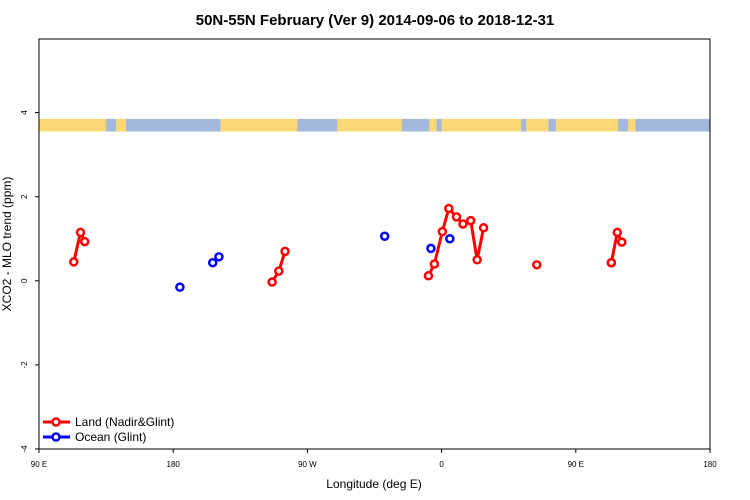 This screenshot has width=750, height=500. What do you see at coordinates (307, 464) in the screenshot?
I see `x-tick-label: 90 W` at bounding box center [307, 464].